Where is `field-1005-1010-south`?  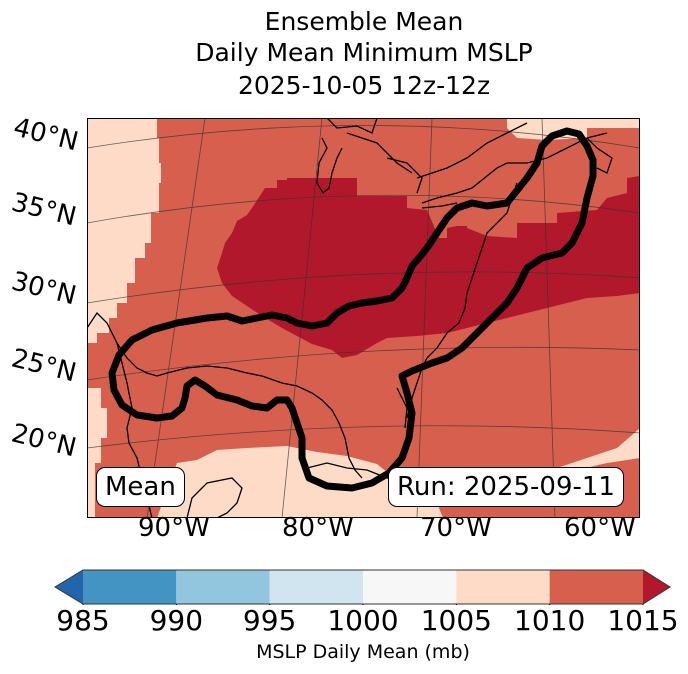
field-1005-1010-south is located at coordinates (300, 482).